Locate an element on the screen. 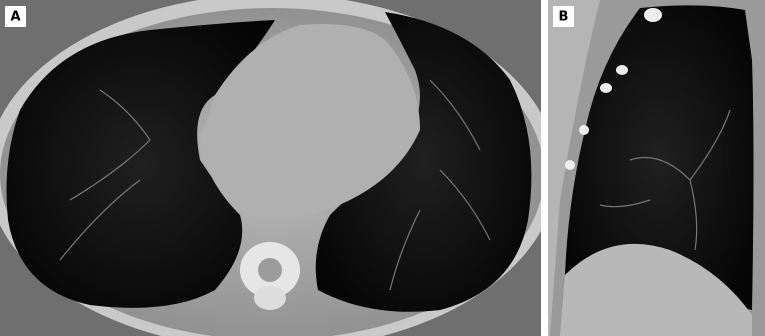 This screenshot has height=336, width=765. spinous-process is located at coordinates (270, 298).